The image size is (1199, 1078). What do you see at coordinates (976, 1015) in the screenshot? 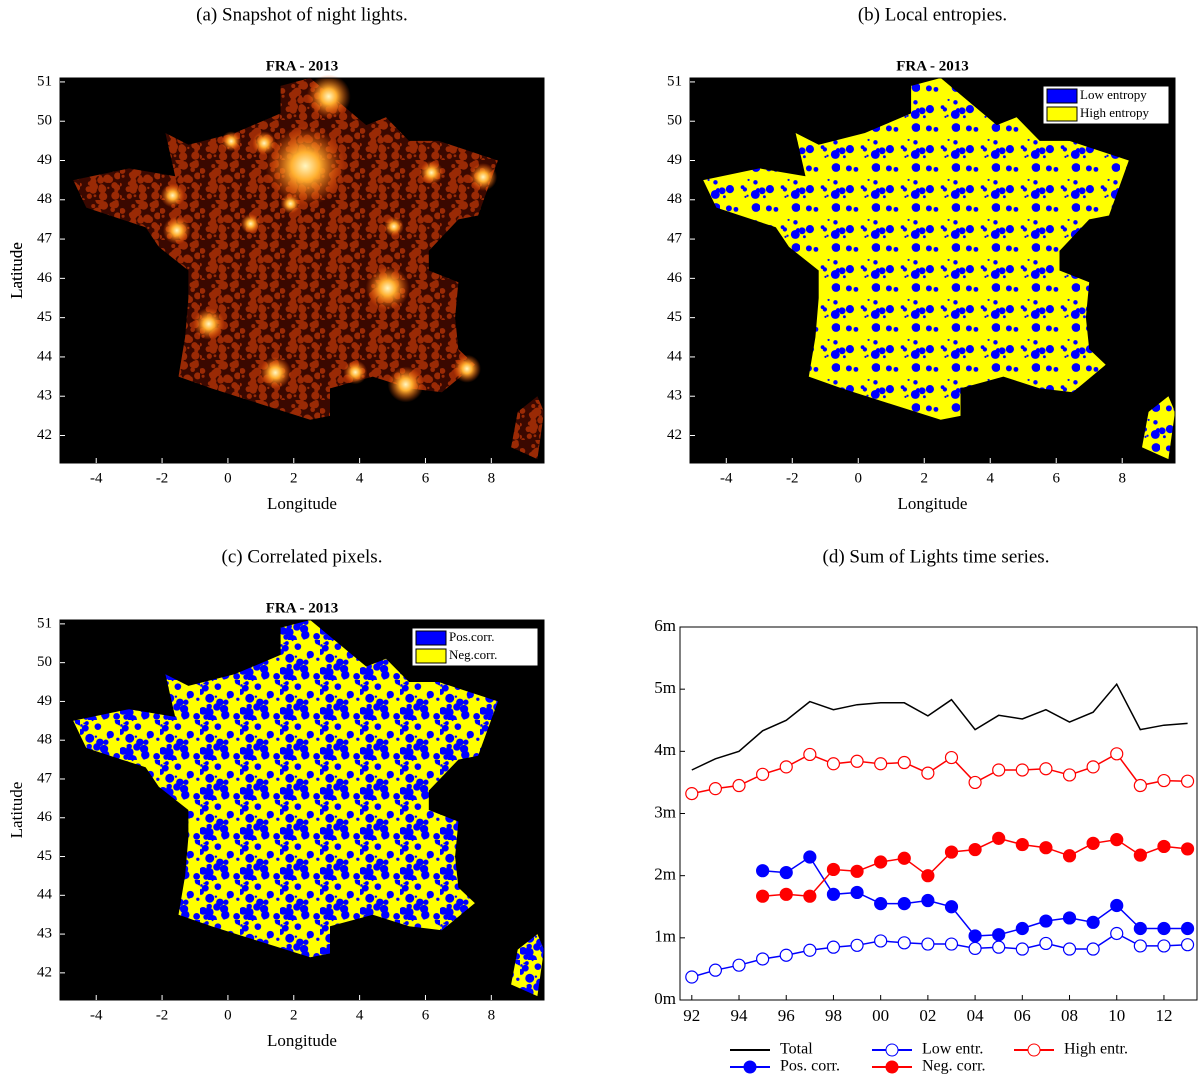
I see `x-tick-label: 04` at bounding box center [976, 1015].